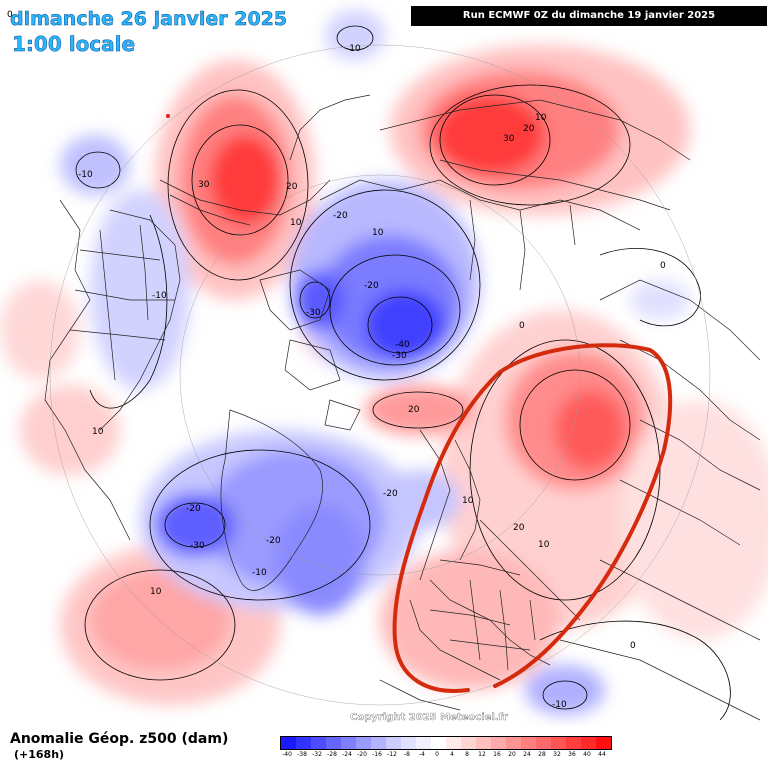 The width and height of the screenshot is (768, 768). I want to click on colorbar-tick-label: 0, so click(437, 754).